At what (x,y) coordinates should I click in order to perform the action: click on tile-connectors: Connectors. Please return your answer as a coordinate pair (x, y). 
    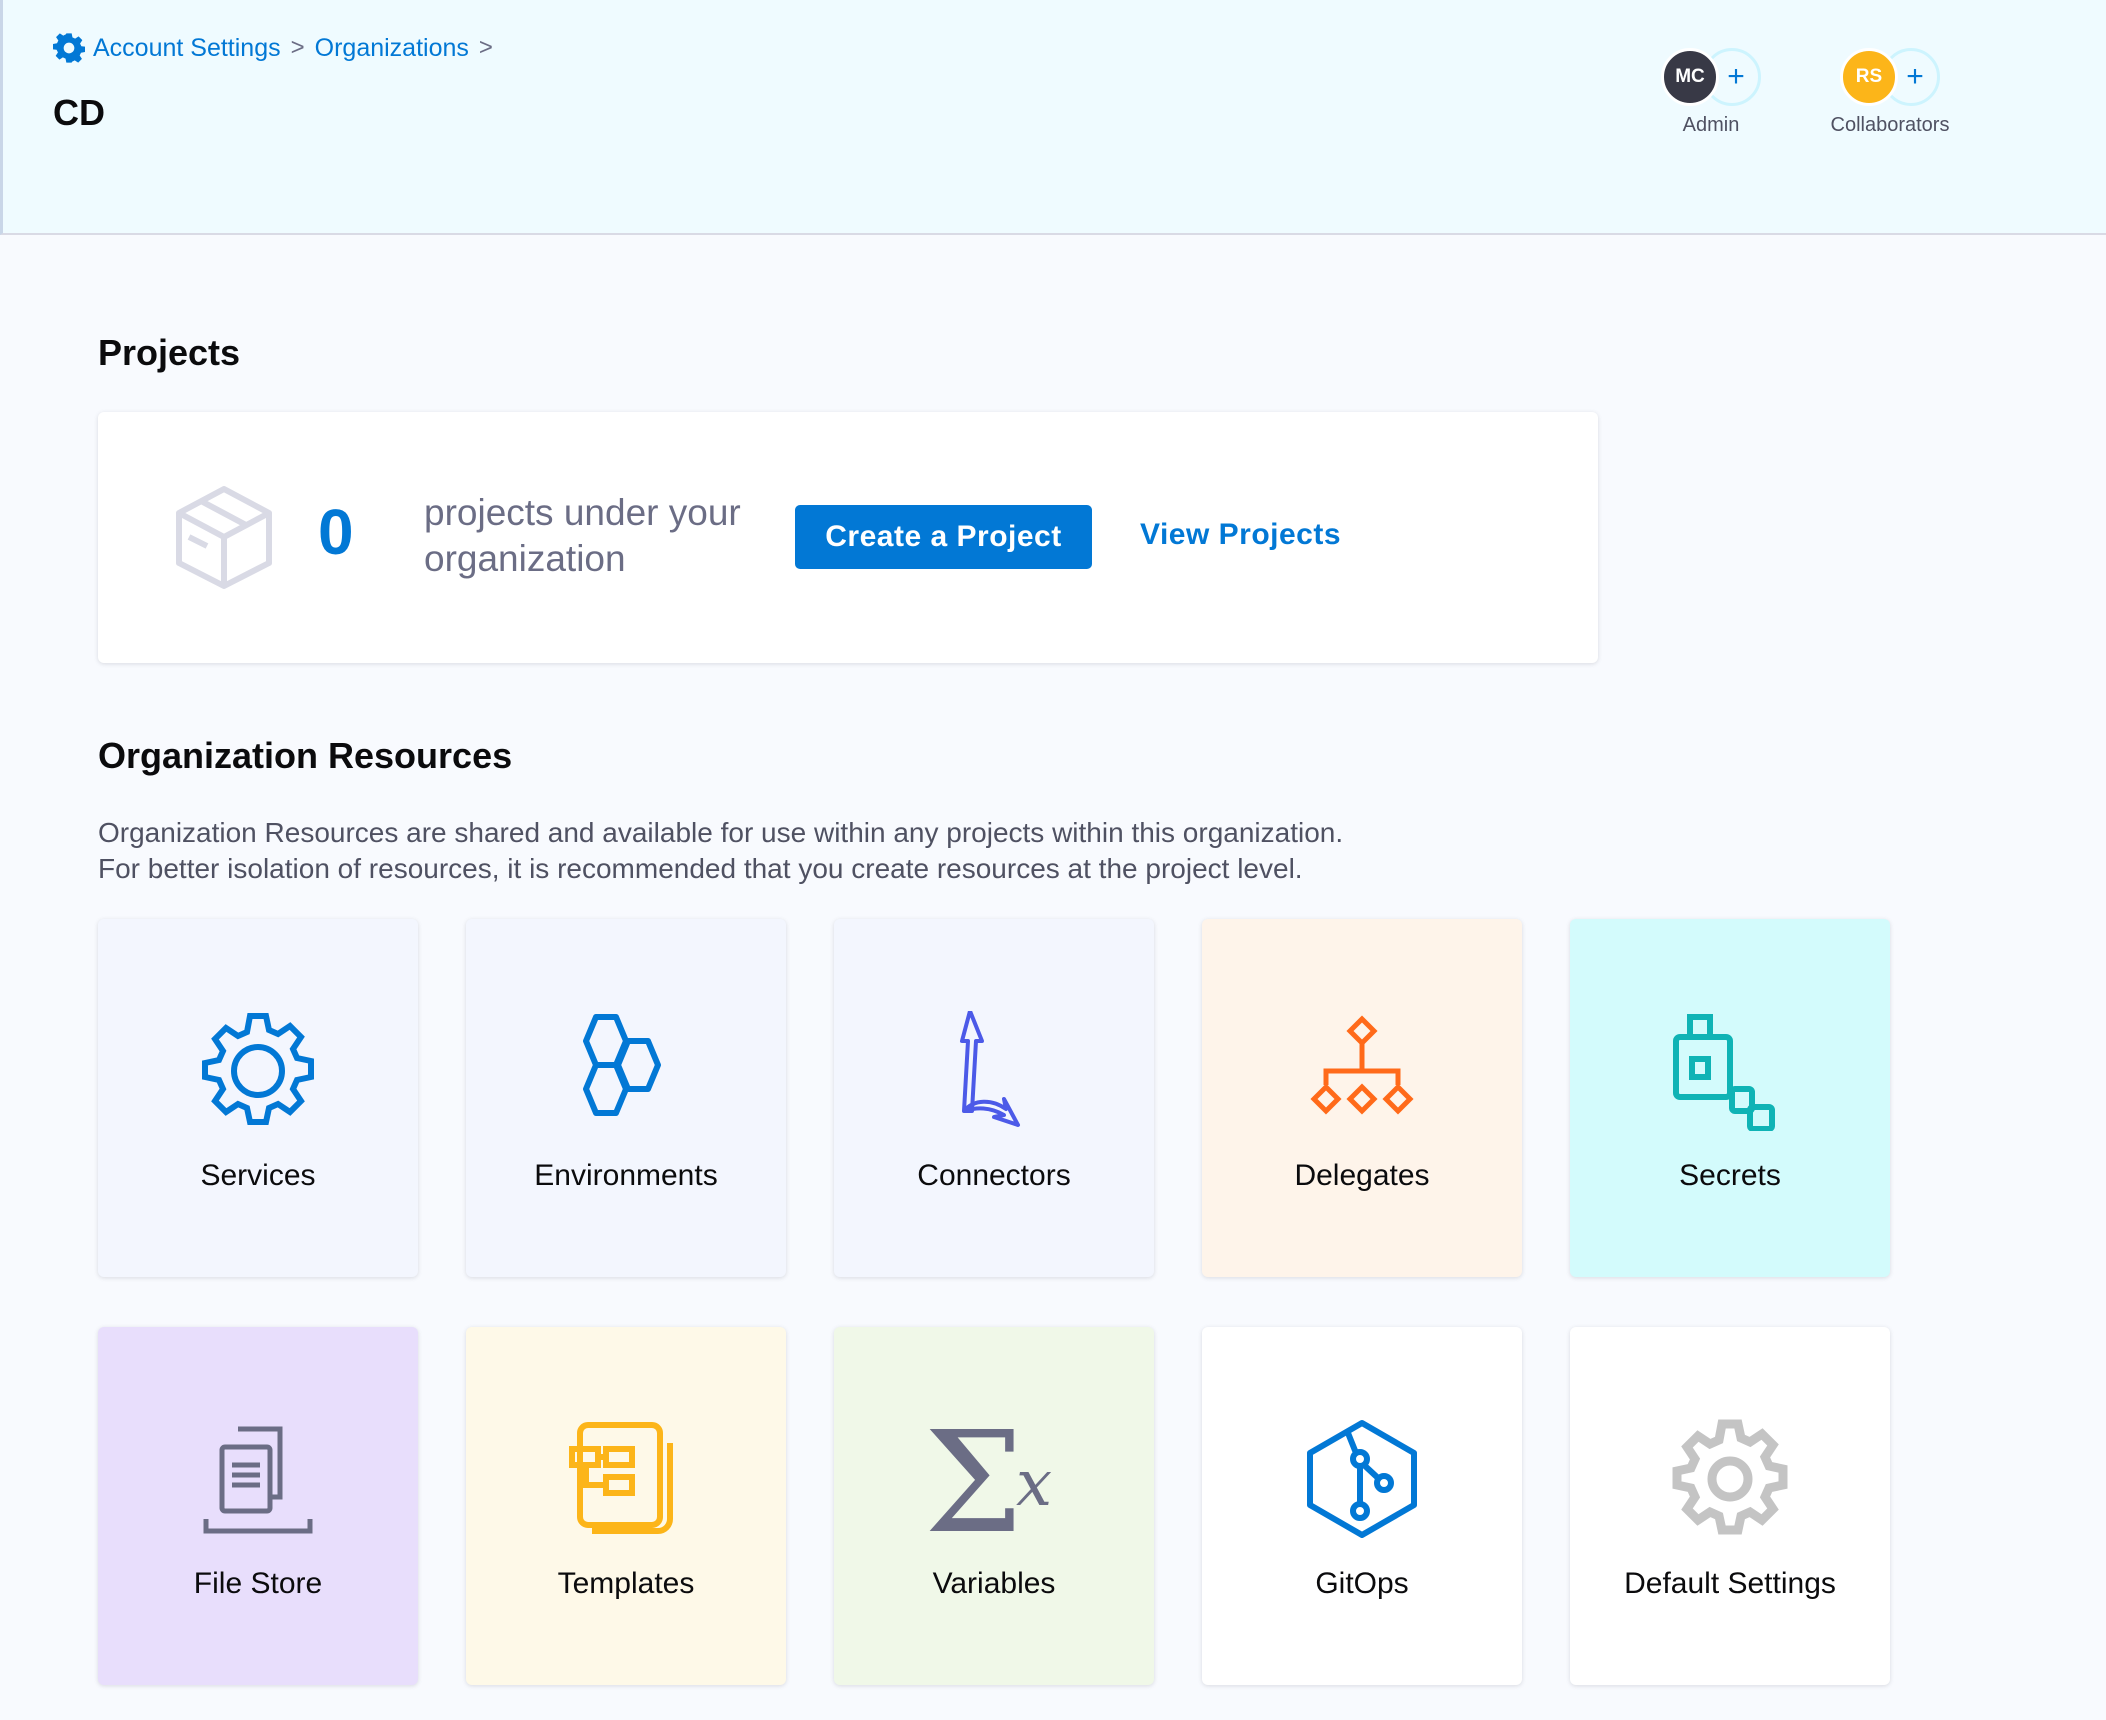
    Looking at the image, I should click on (994, 1098).